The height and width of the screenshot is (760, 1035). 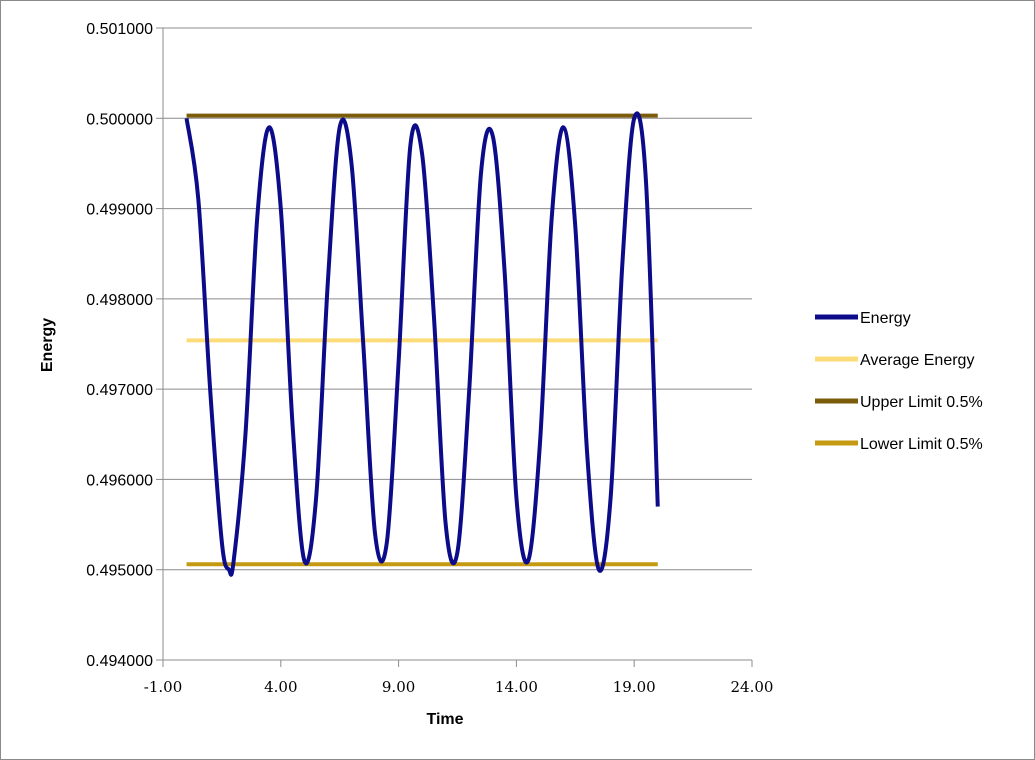 I want to click on y-tick-label: 0.494000, so click(x=119, y=661).